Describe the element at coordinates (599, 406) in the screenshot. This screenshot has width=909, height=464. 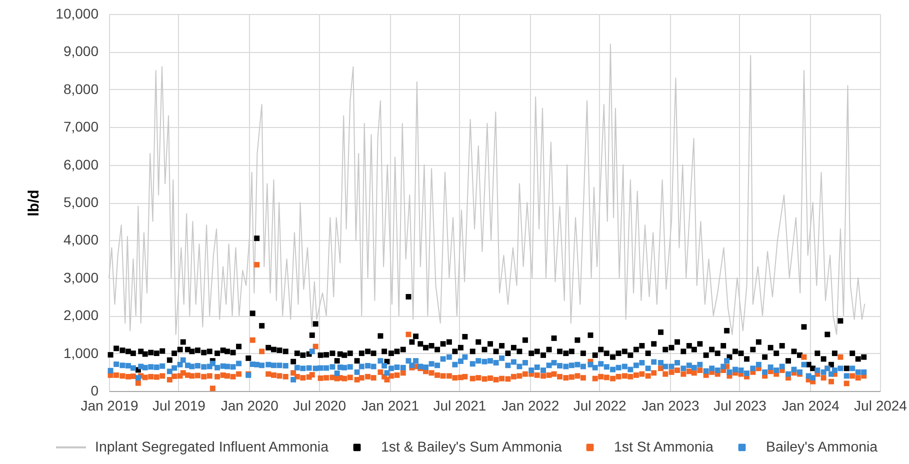
I see `x-tick-label: Jul 2022` at that location.